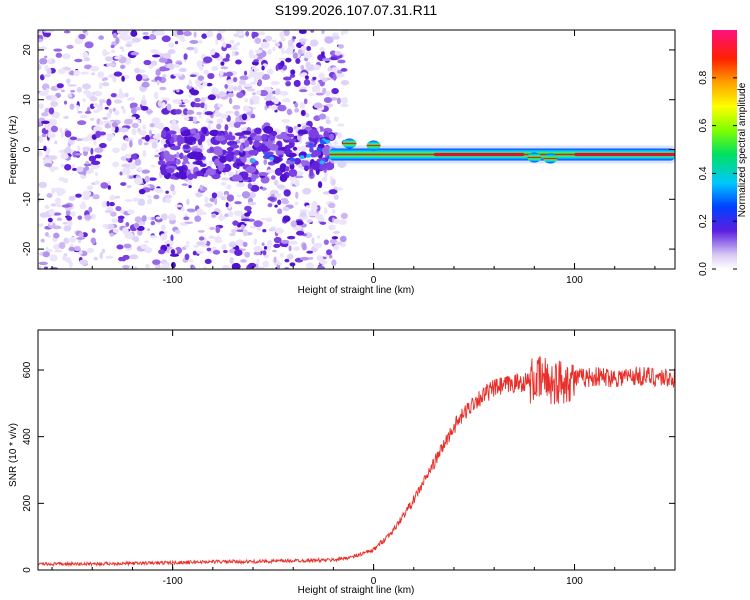  What do you see at coordinates (356, 590) in the screenshot?
I see `snr-xlabel: Height of straight line (km)` at bounding box center [356, 590].